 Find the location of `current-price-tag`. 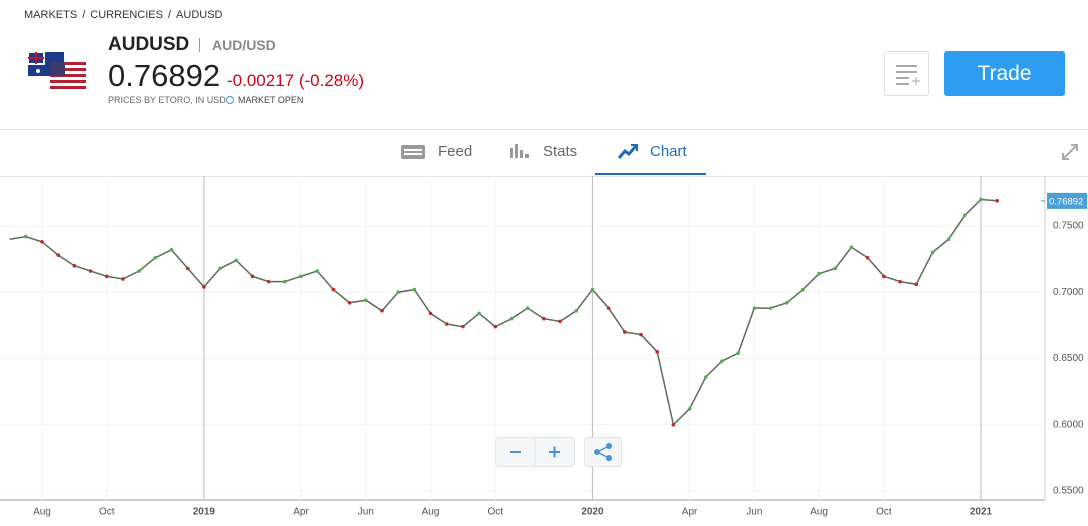

current-price-tag is located at coordinates (1067, 200).